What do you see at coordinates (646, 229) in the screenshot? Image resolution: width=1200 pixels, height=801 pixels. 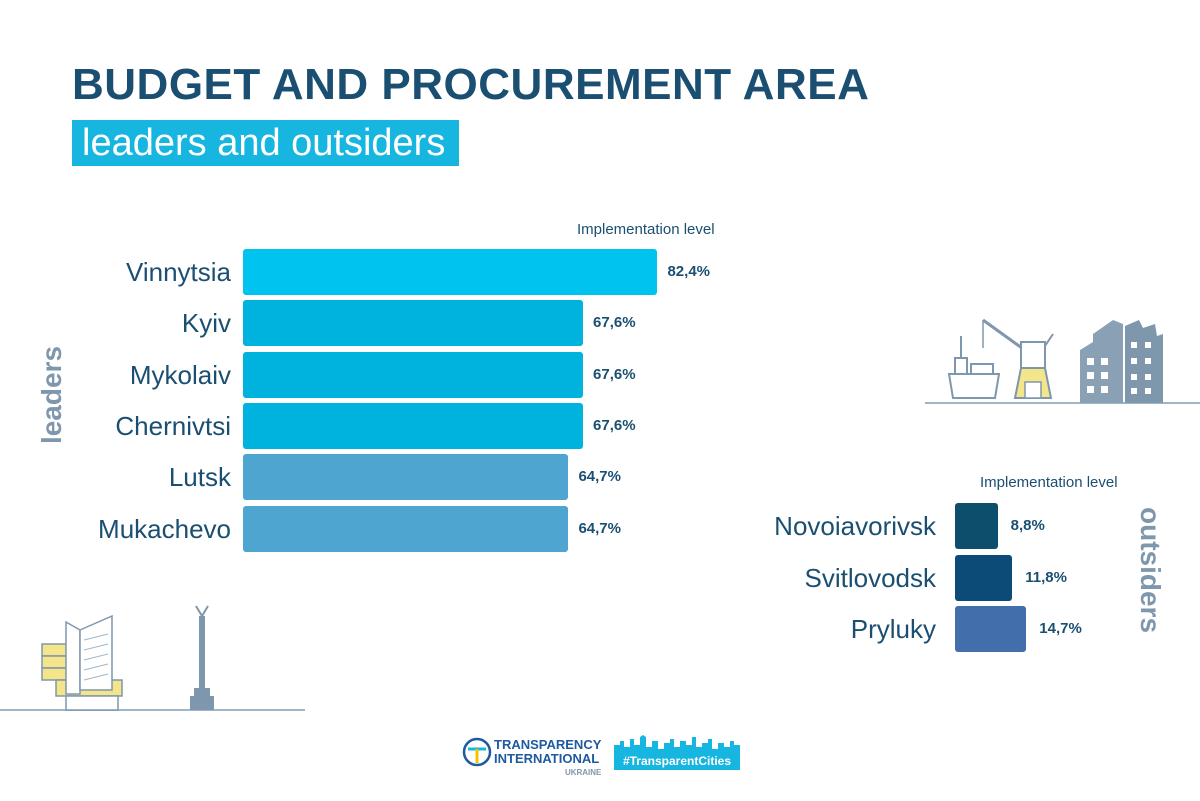 I see `leaders-value-label: Implementation level` at bounding box center [646, 229].